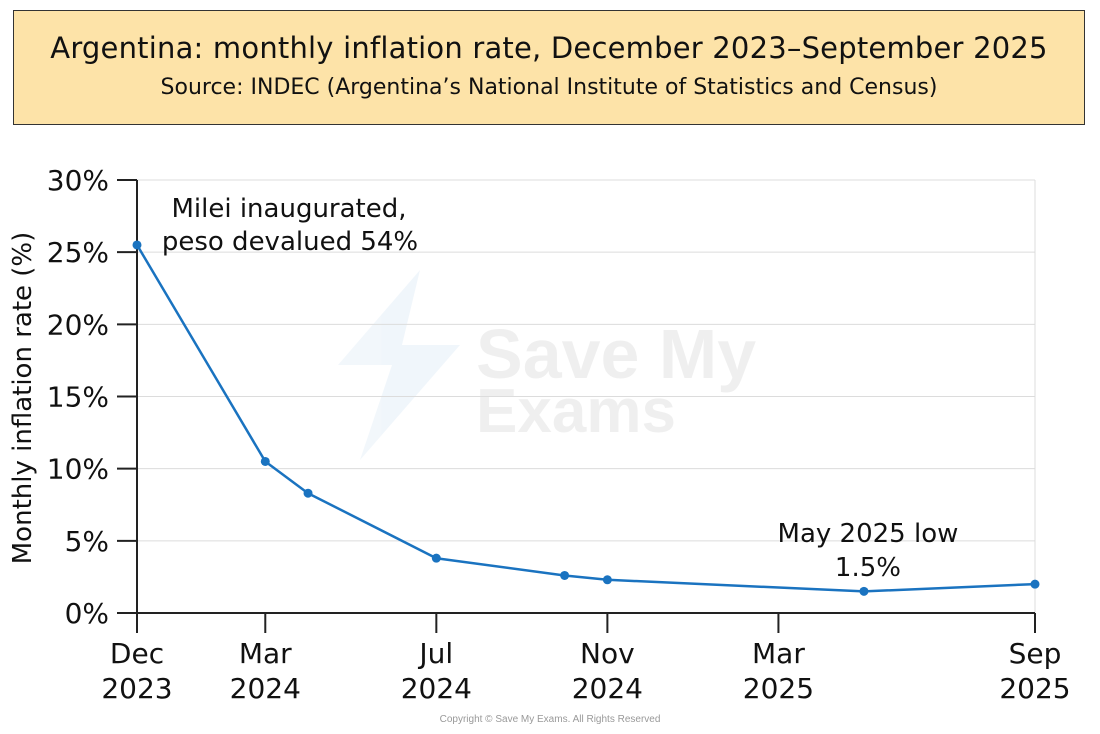 The image size is (1100, 734). What do you see at coordinates (87, 541) in the screenshot?
I see `y-tick-label: 5%` at bounding box center [87, 541].